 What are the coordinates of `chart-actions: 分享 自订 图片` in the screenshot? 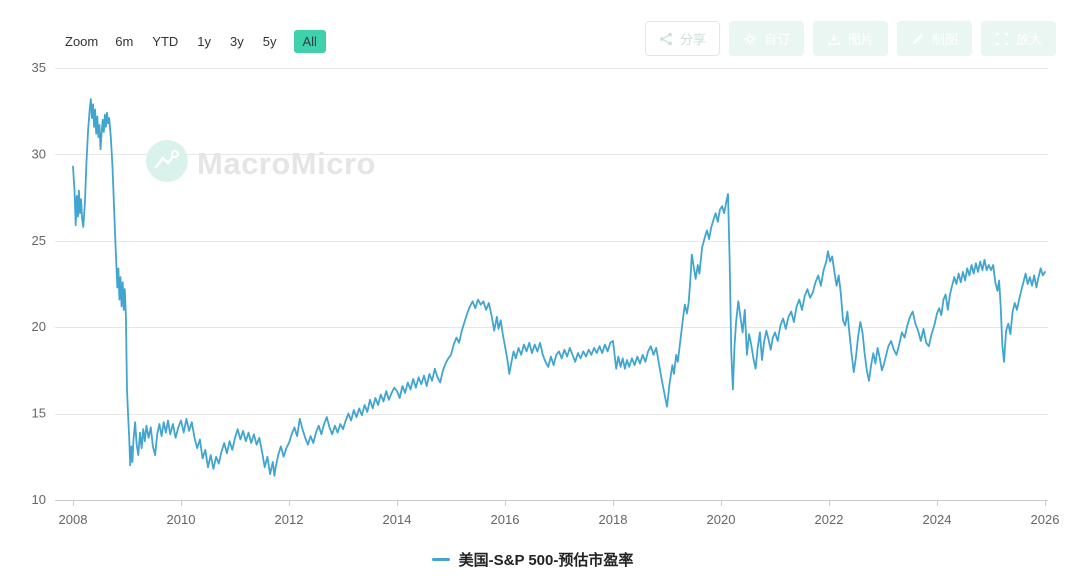 It's located at (850, 38).